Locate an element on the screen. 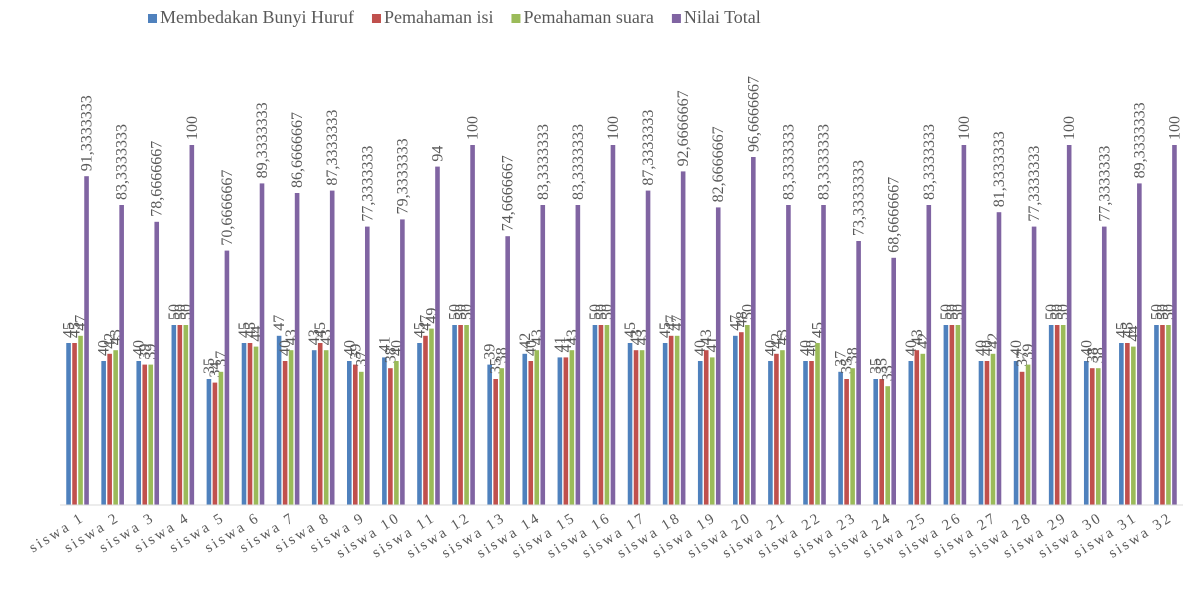  legend-label: Nilai Total is located at coordinates (722, 17).